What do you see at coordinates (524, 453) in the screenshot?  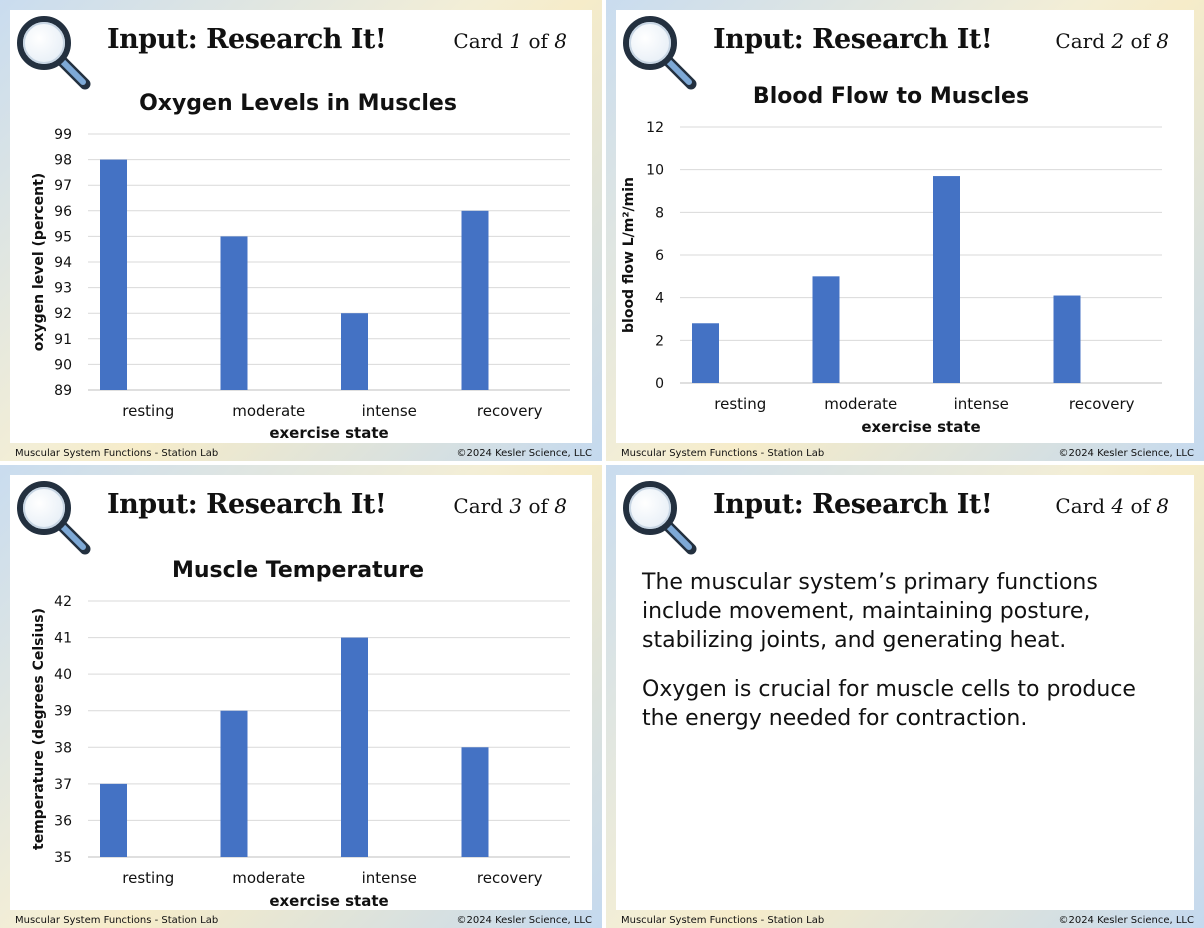 I see `card-1-footer-right: ©2024 Kesler Science, LLC` at bounding box center [524, 453].